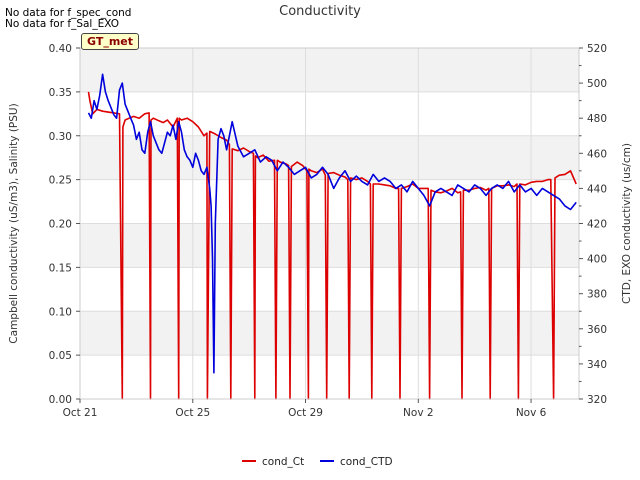 The height and width of the screenshot is (480, 640). Describe the element at coordinates (597, 49) in the screenshot. I see `y-tick-label-right: 520` at that location.